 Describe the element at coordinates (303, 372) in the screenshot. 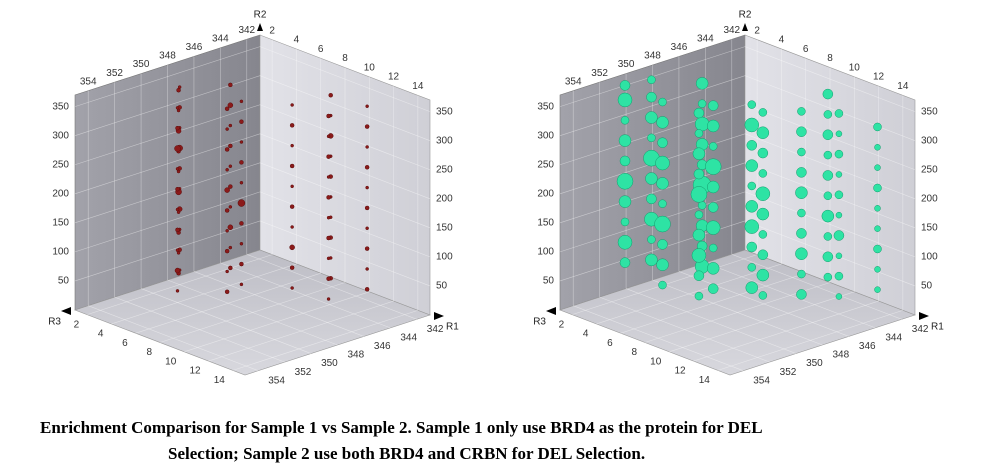

I see `x-tick-label: 352` at that location.